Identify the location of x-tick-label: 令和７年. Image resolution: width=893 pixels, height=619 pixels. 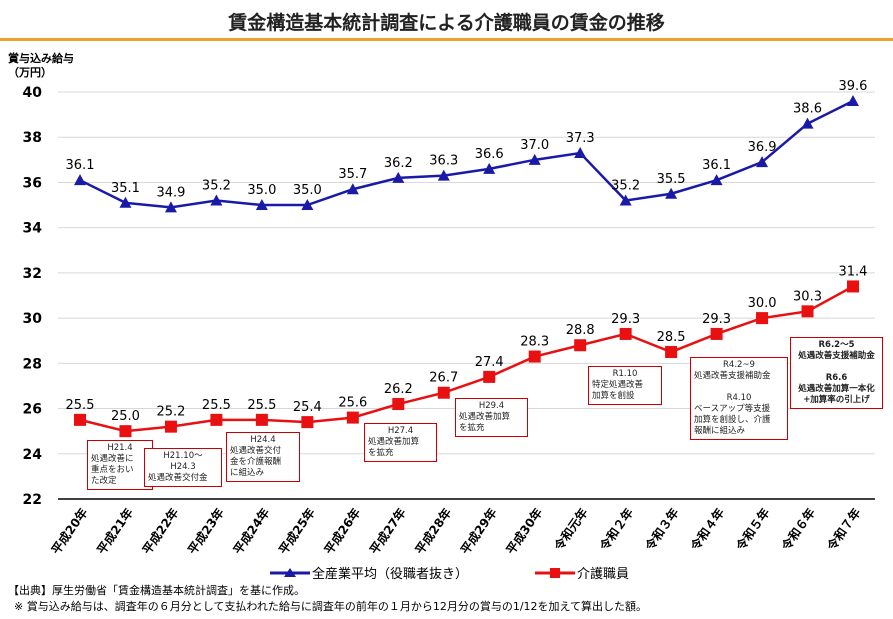
(843, 529).